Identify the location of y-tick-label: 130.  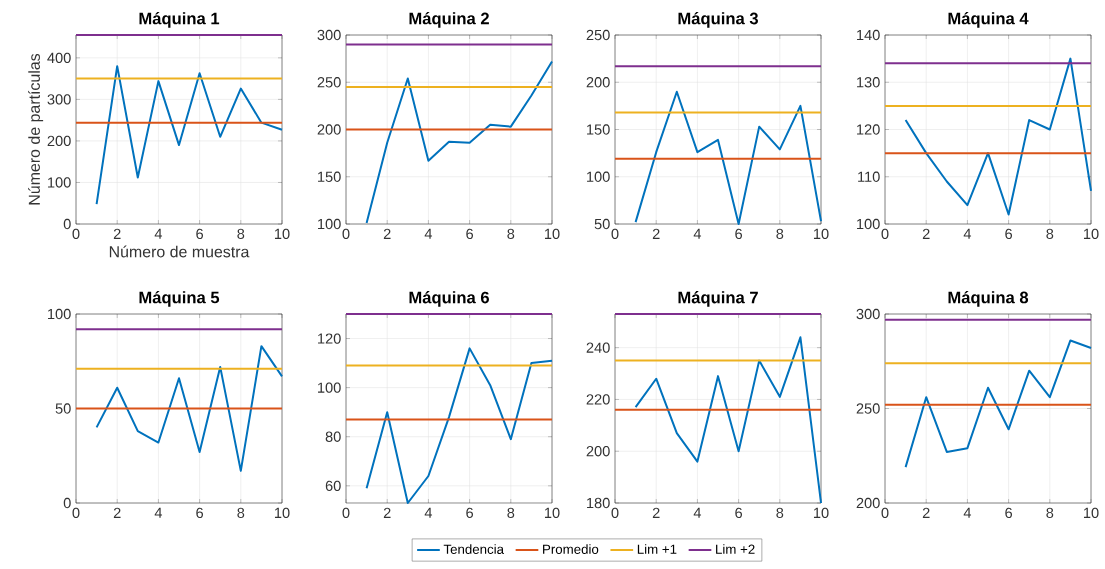
(868, 82).